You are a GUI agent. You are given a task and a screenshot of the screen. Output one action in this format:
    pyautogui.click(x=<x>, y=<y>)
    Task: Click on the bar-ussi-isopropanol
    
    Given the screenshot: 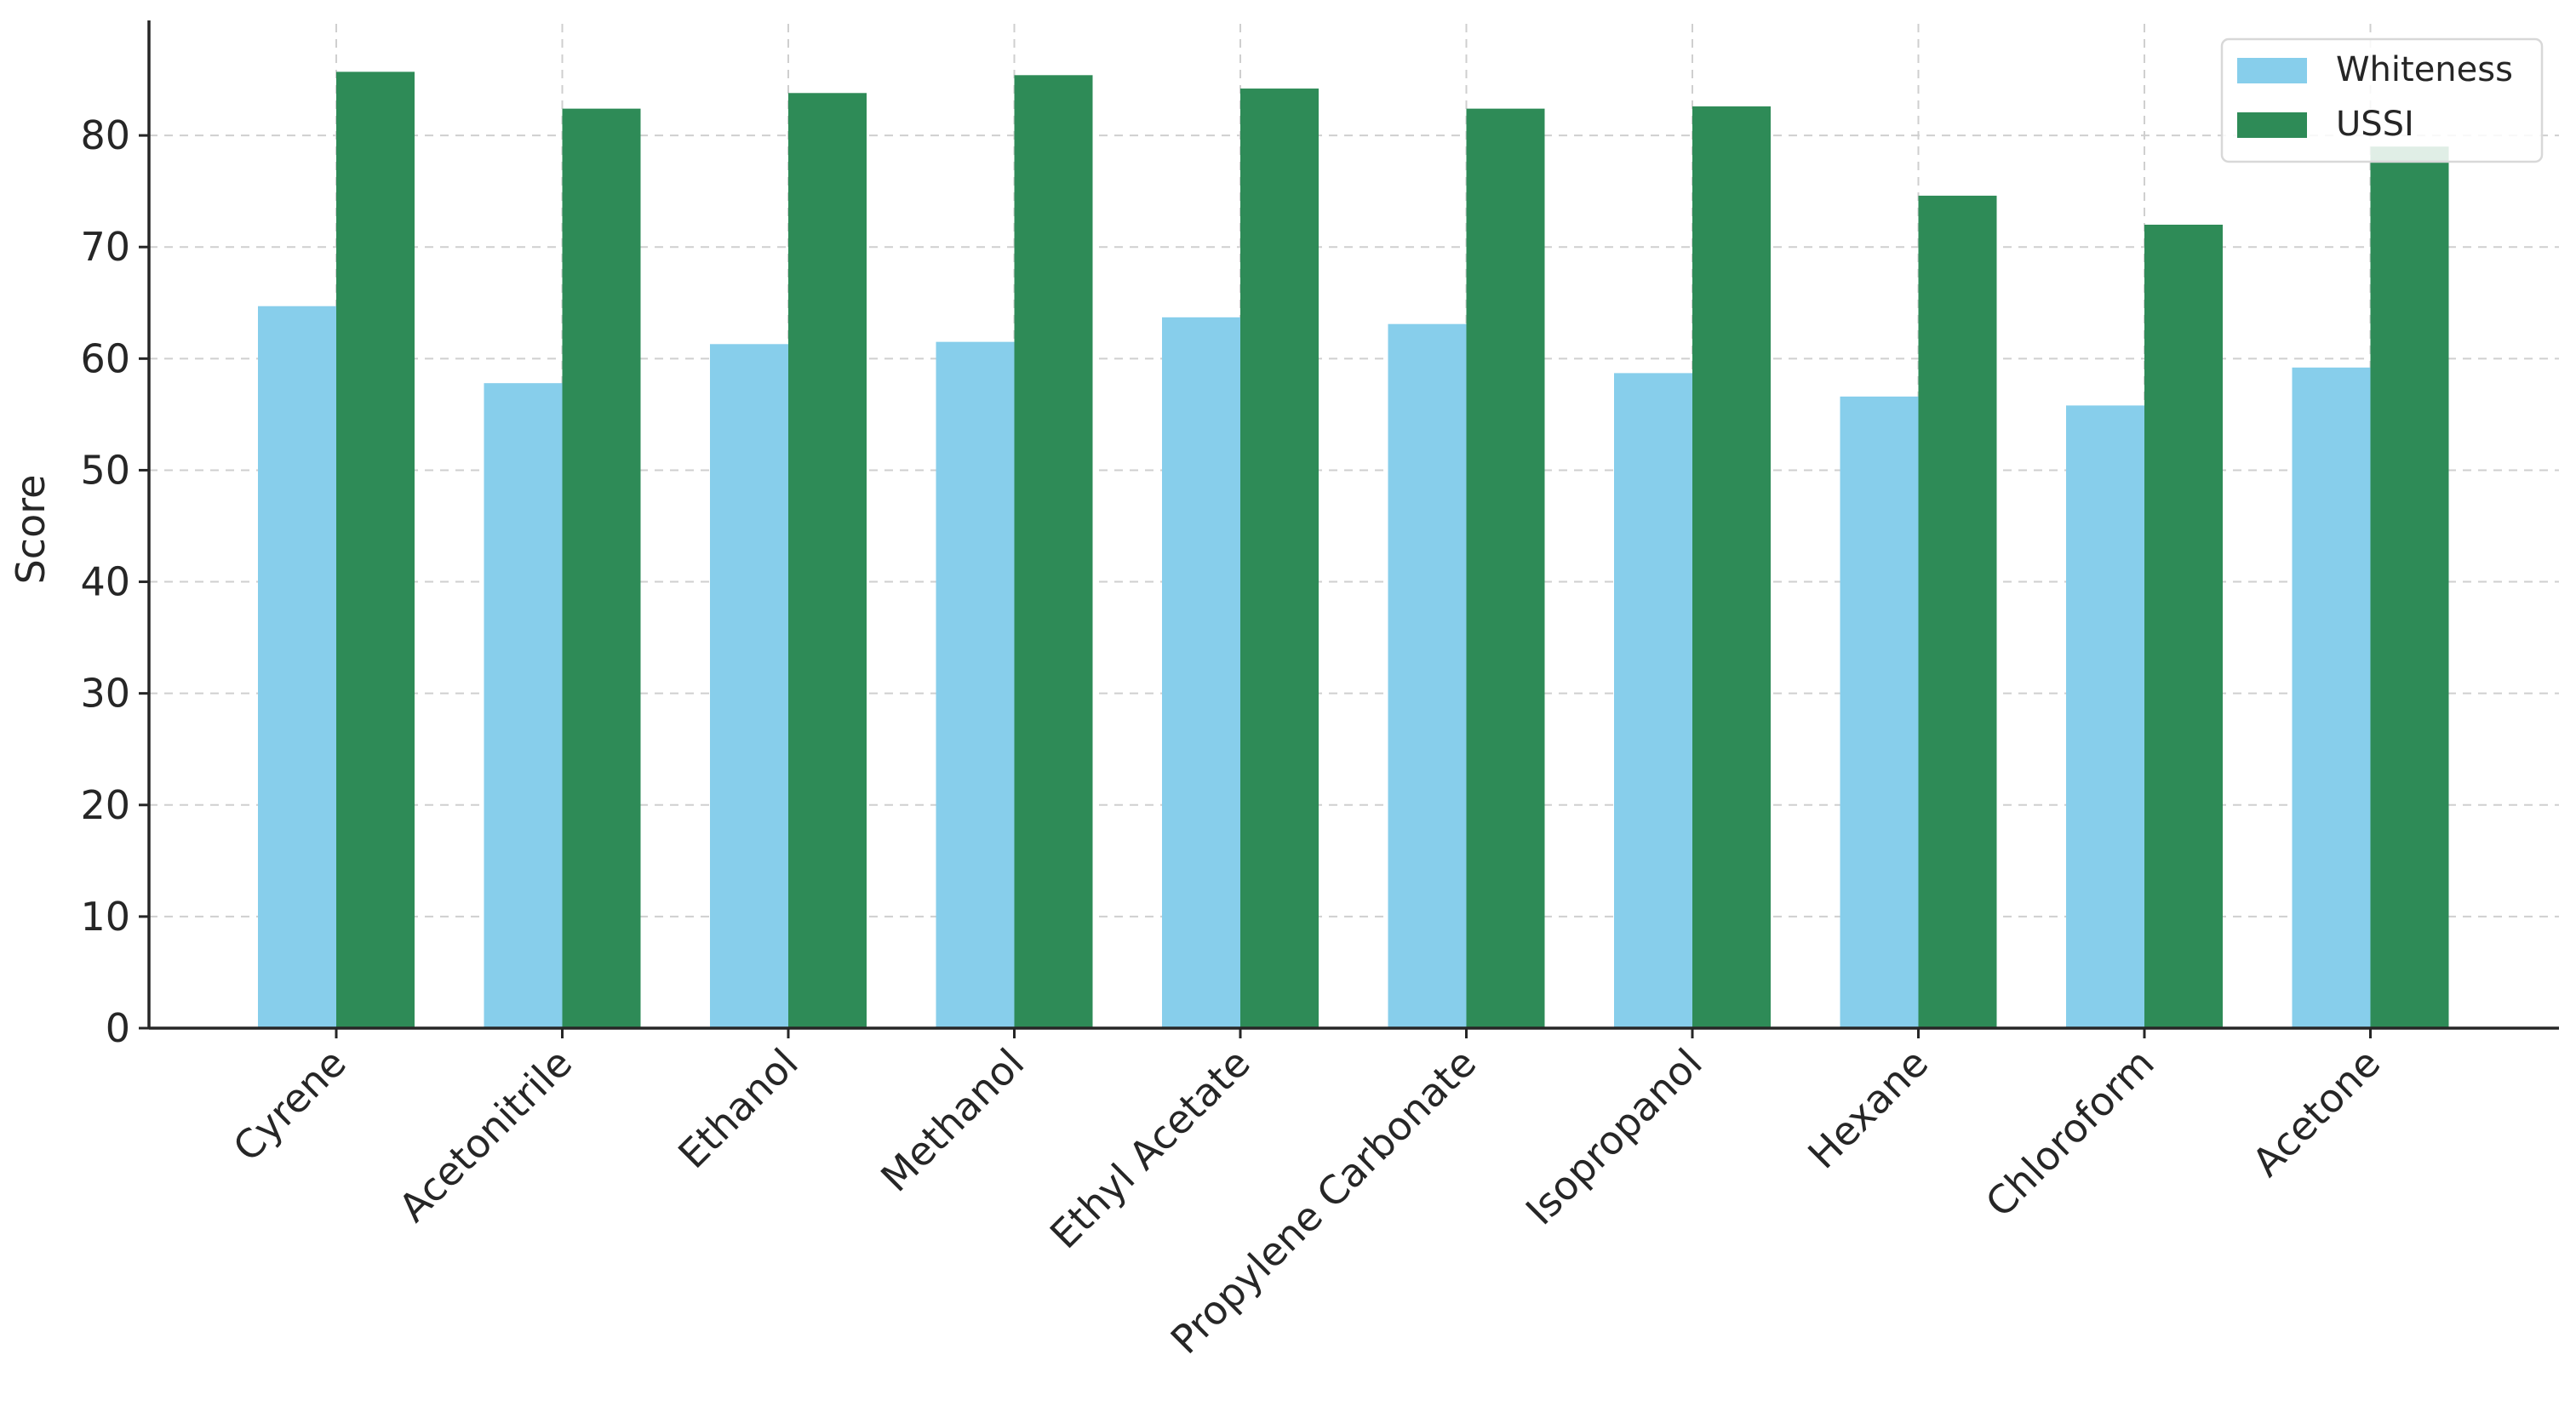 What is the action you would take?
    pyautogui.click(x=1732, y=567)
    